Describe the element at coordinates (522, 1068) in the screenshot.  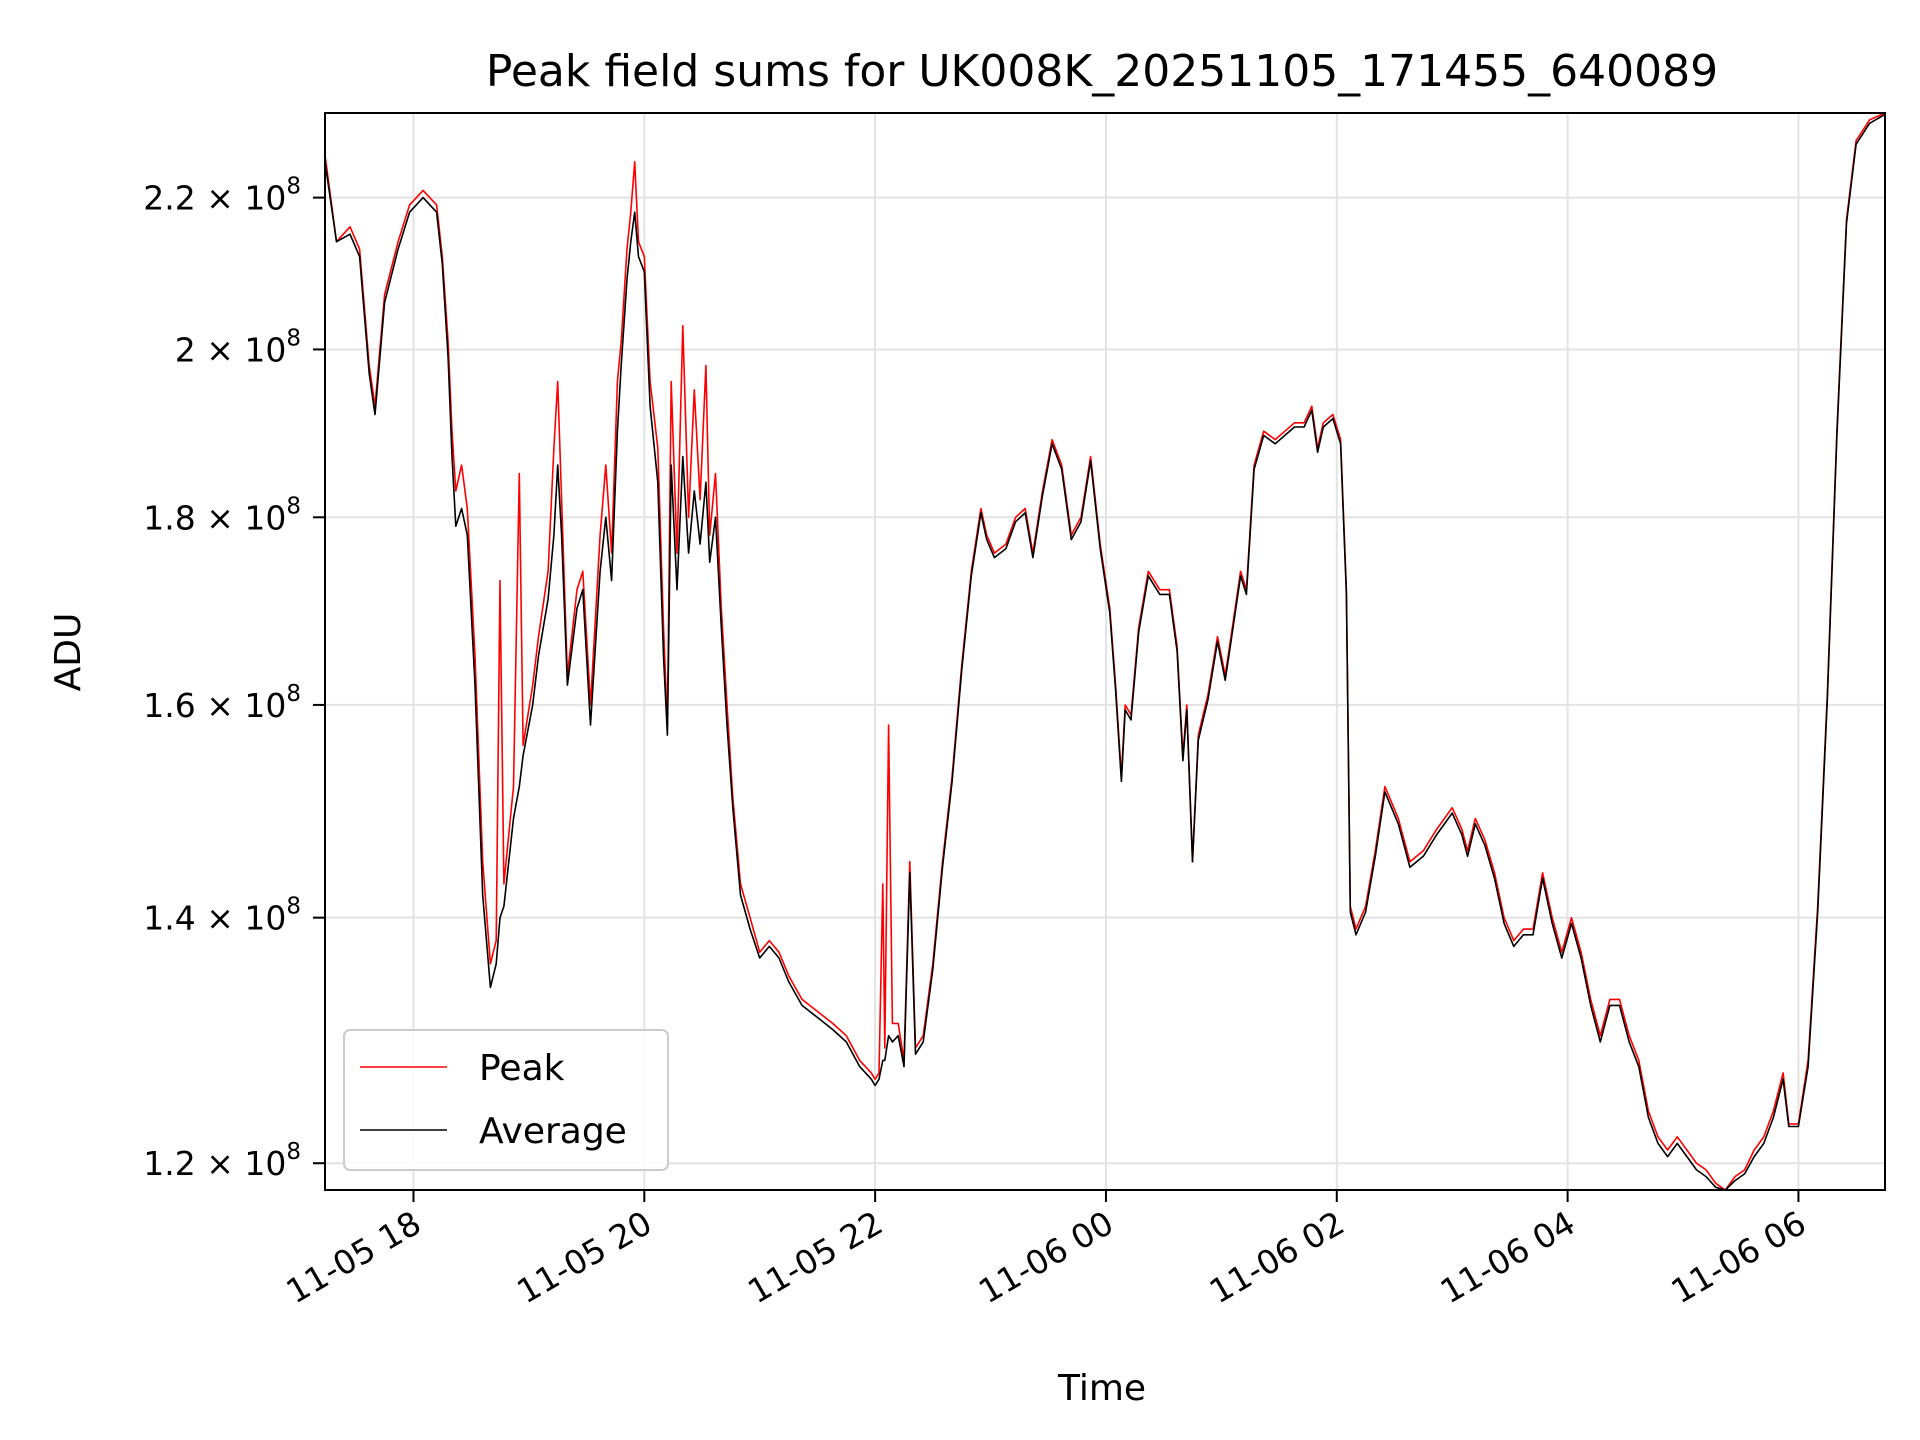
I see `legend-label-peak: Peak` at that location.